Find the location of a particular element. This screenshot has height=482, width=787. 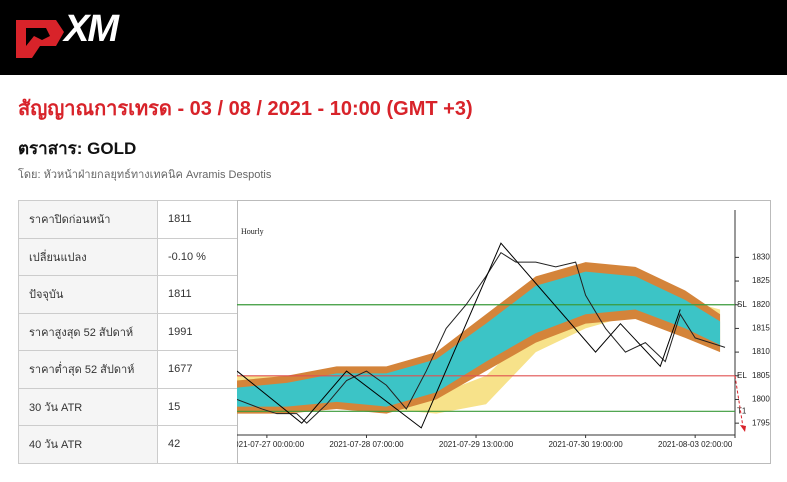

y-tick-label: 1800 is located at coordinates (761, 399).